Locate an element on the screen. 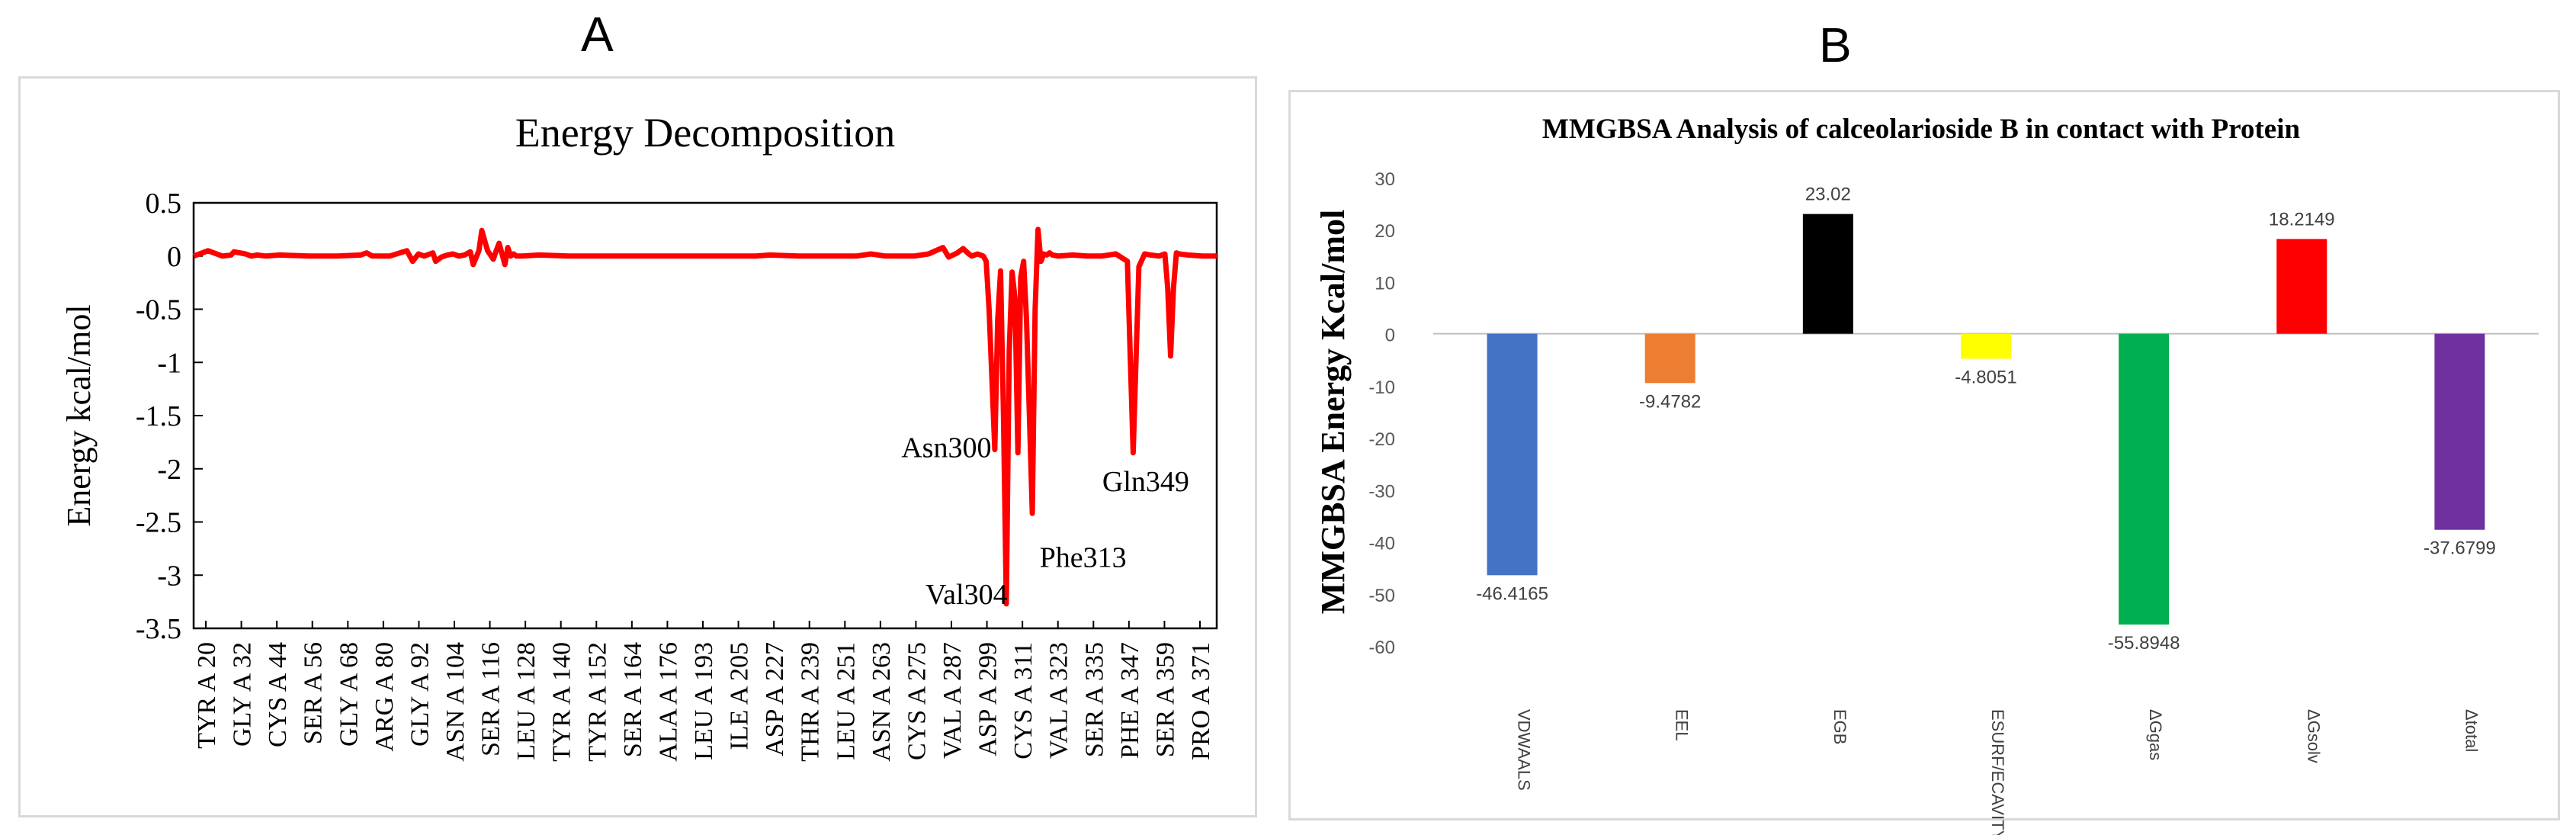 This screenshot has width=2576, height=835. chart-b-category-label: VDWAALS is located at coordinates (1524, 750).